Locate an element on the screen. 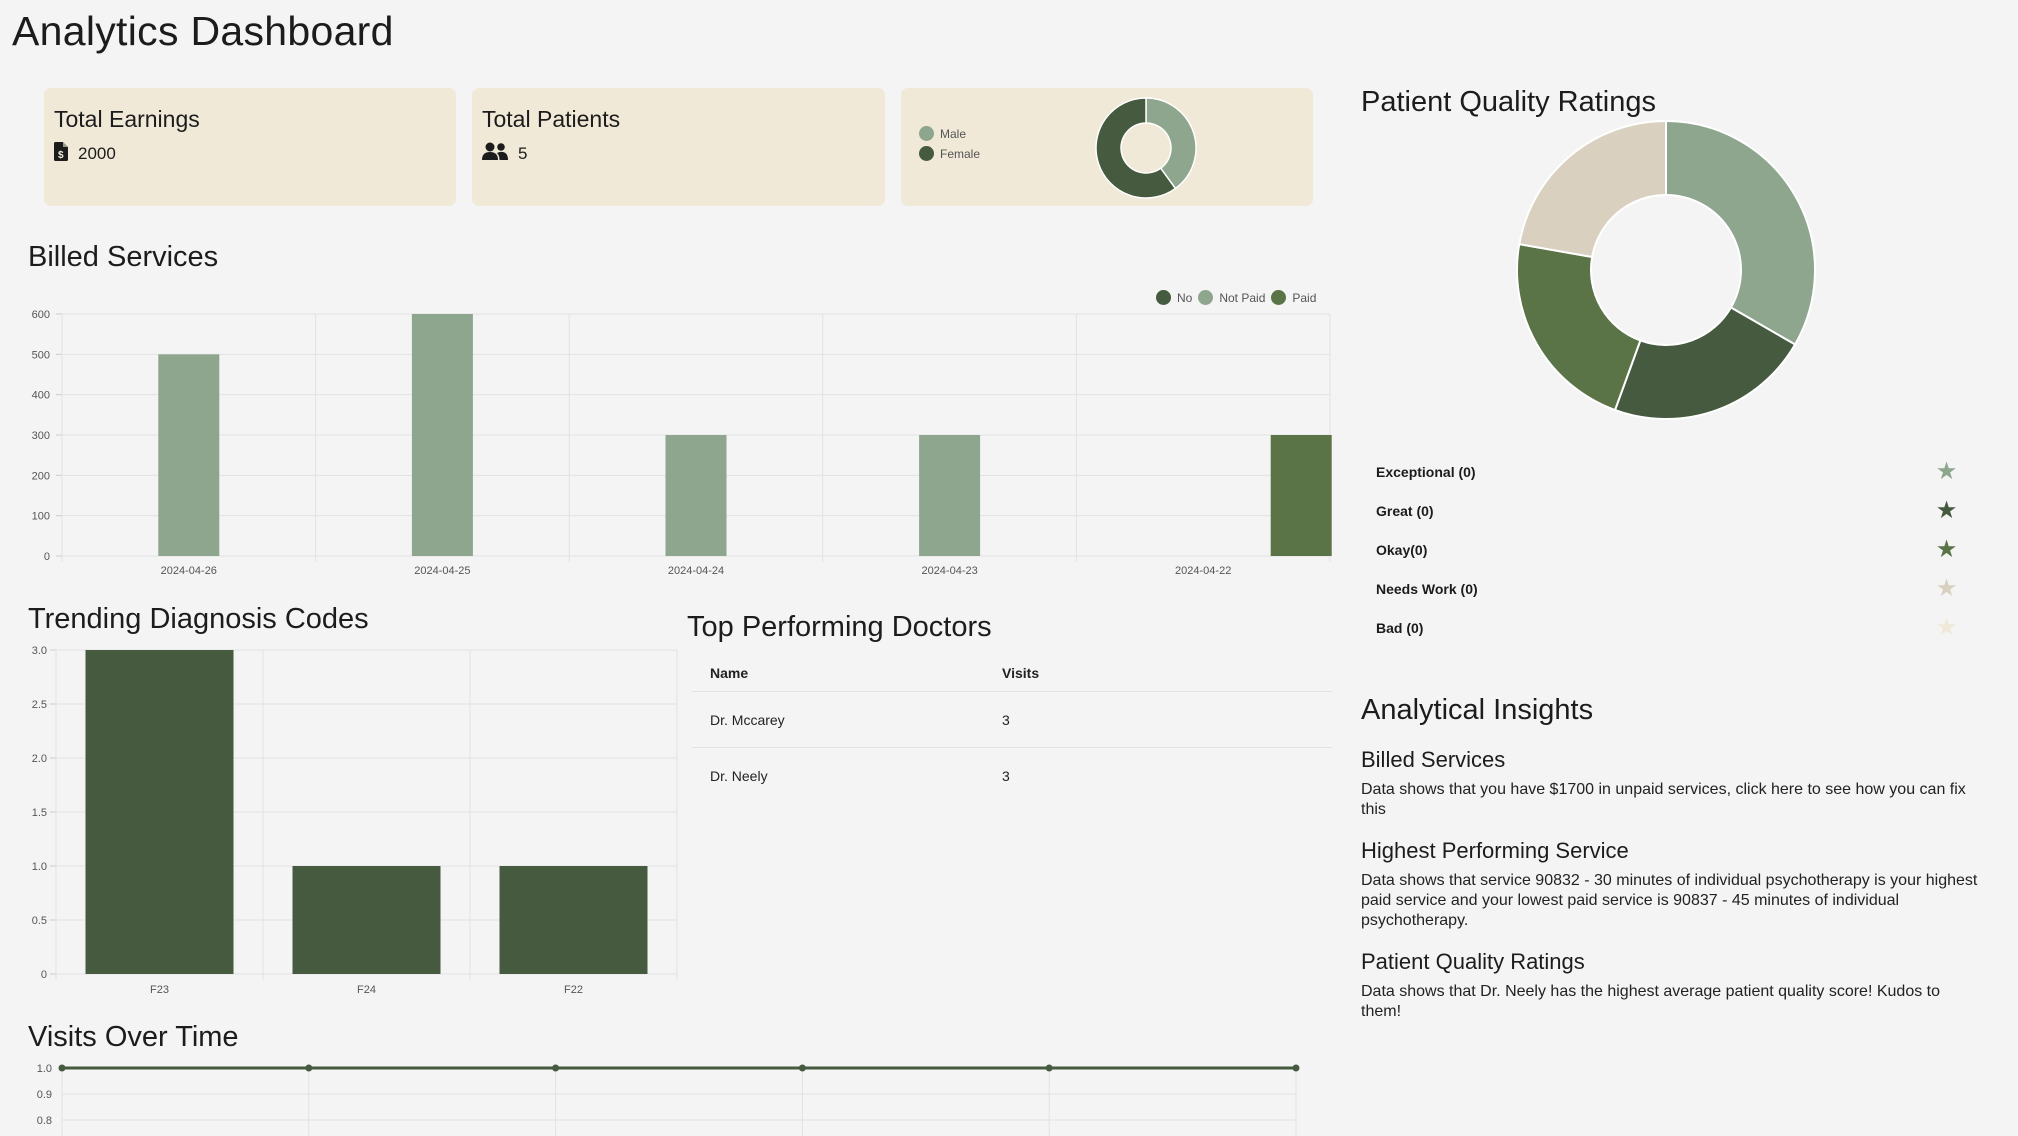  total-earnings-value: 2000 is located at coordinates (97, 153).